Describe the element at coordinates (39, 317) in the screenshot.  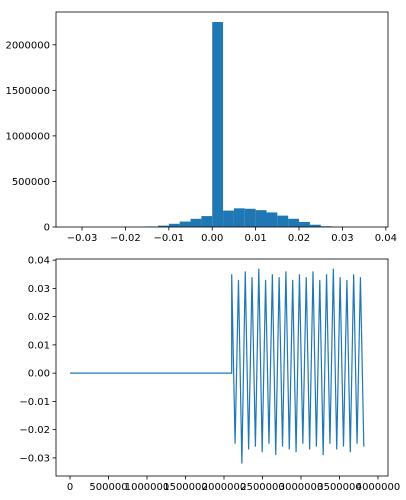
I see `y-tick-label: 0.02` at that location.